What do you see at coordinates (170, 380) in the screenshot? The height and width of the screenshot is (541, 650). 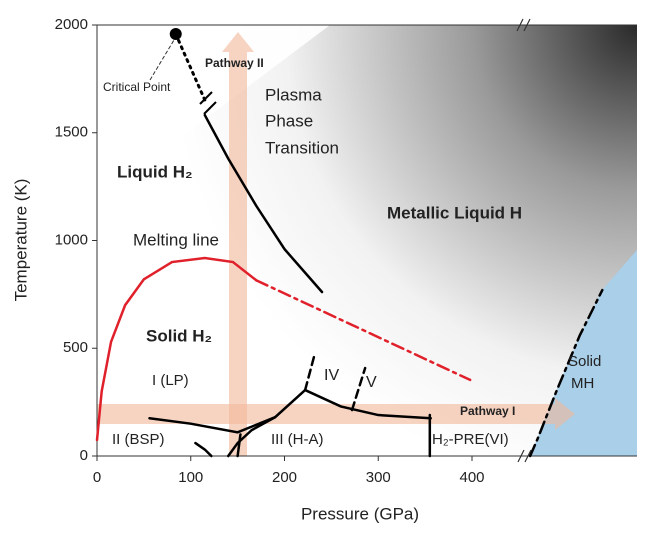 I see `annotation: I (LP)` at bounding box center [170, 380].